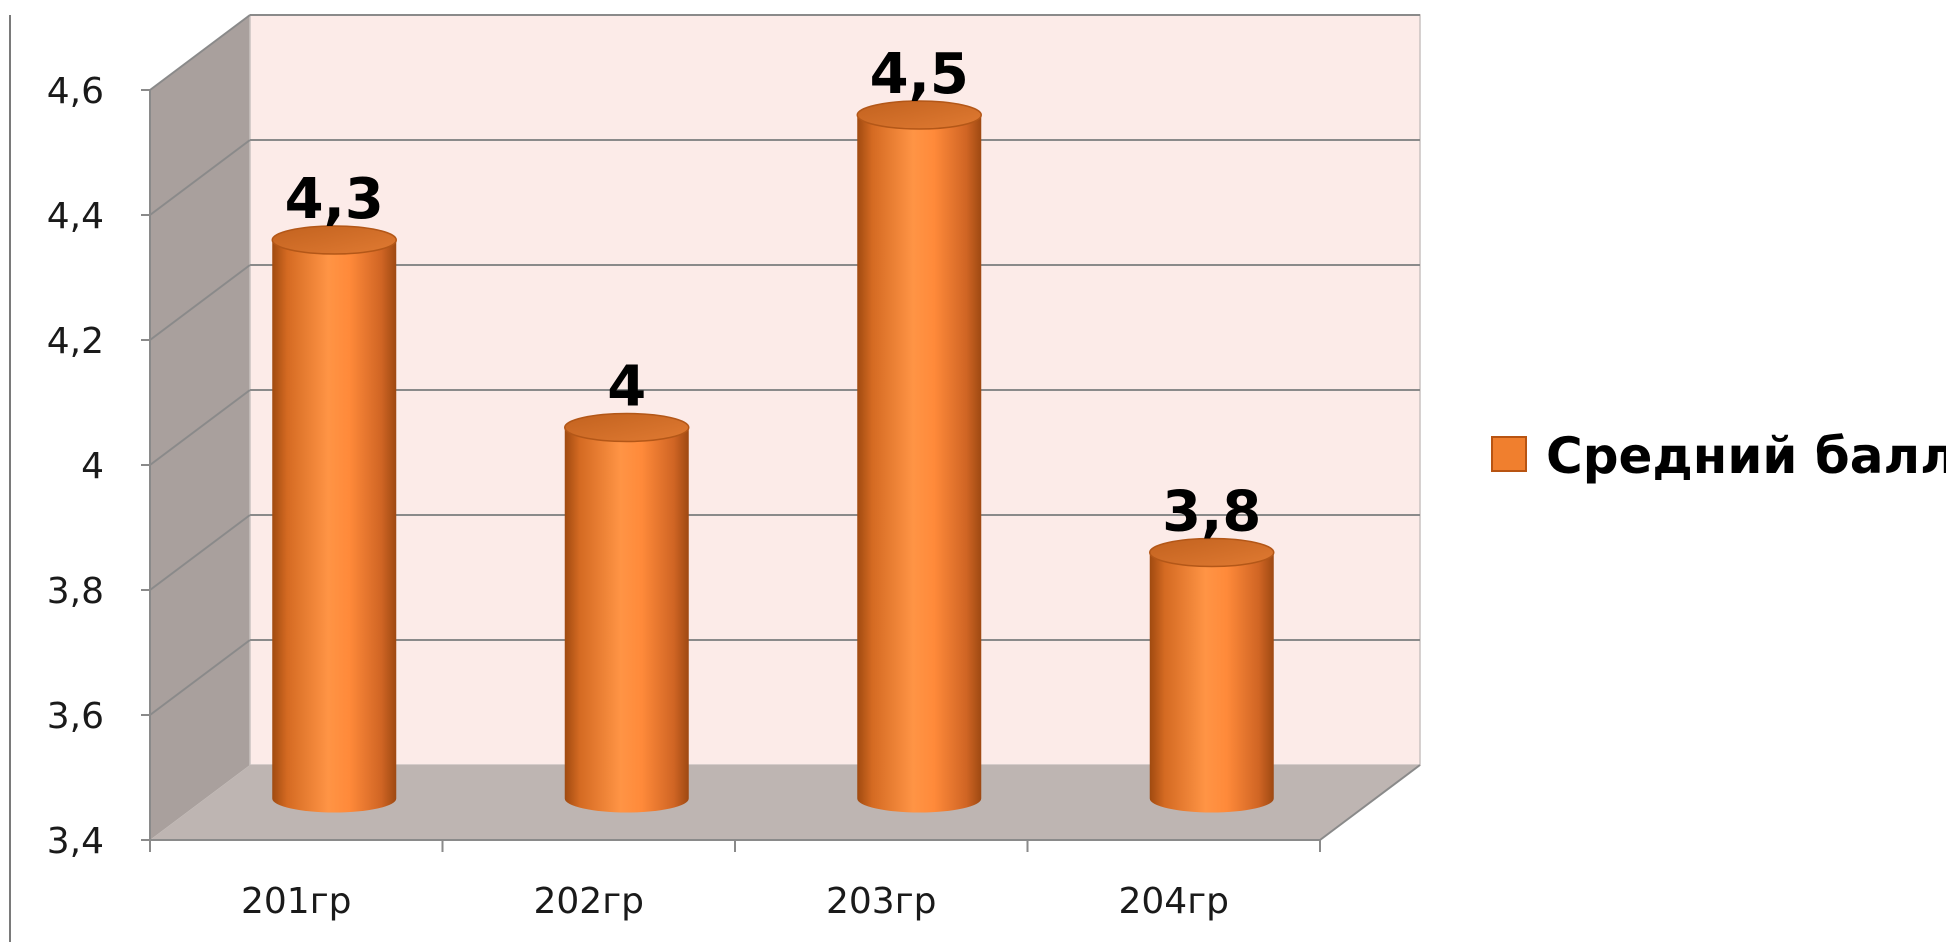  I want to click on y-tick-label: 4,4, so click(75, 216).